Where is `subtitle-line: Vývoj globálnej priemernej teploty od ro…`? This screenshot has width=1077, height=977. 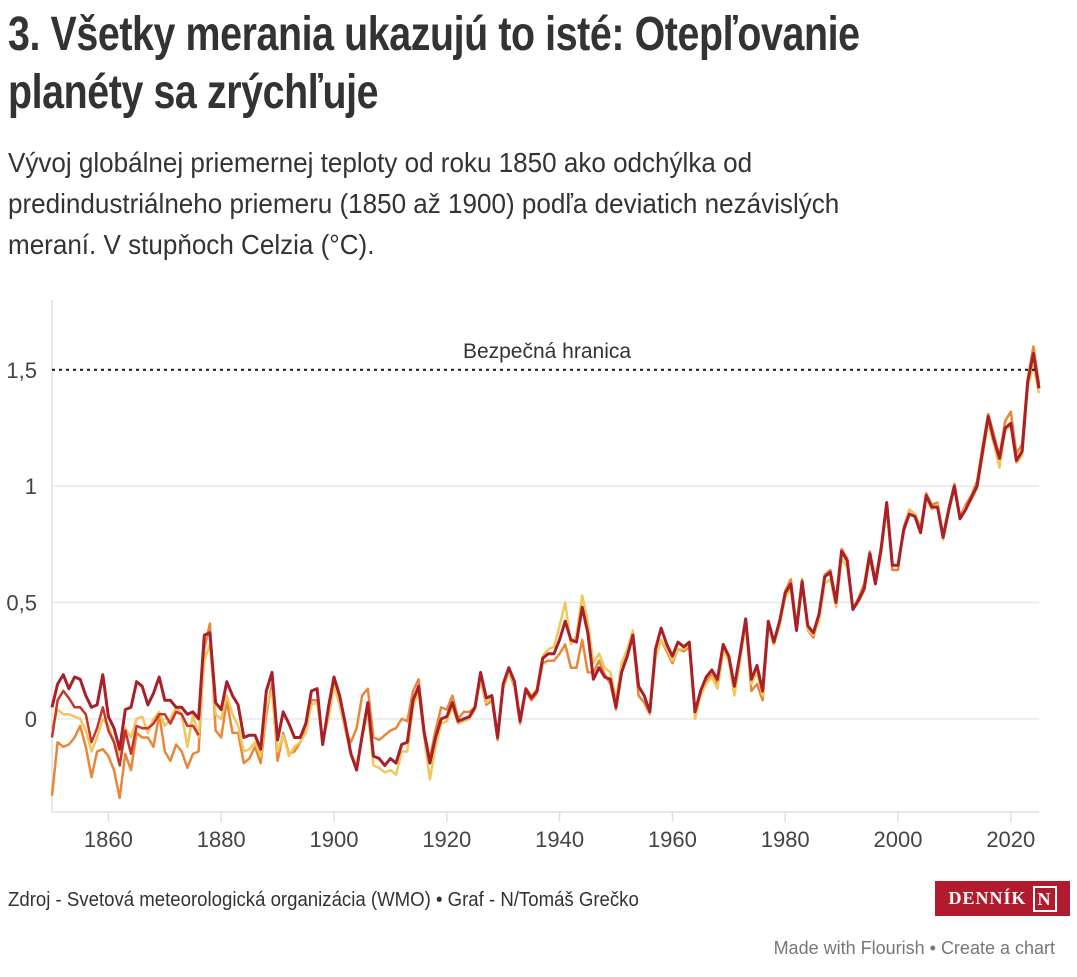 subtitle-line: Vývoj globálnej priemernej teploty od ro… is located at coordinates (380, 162).